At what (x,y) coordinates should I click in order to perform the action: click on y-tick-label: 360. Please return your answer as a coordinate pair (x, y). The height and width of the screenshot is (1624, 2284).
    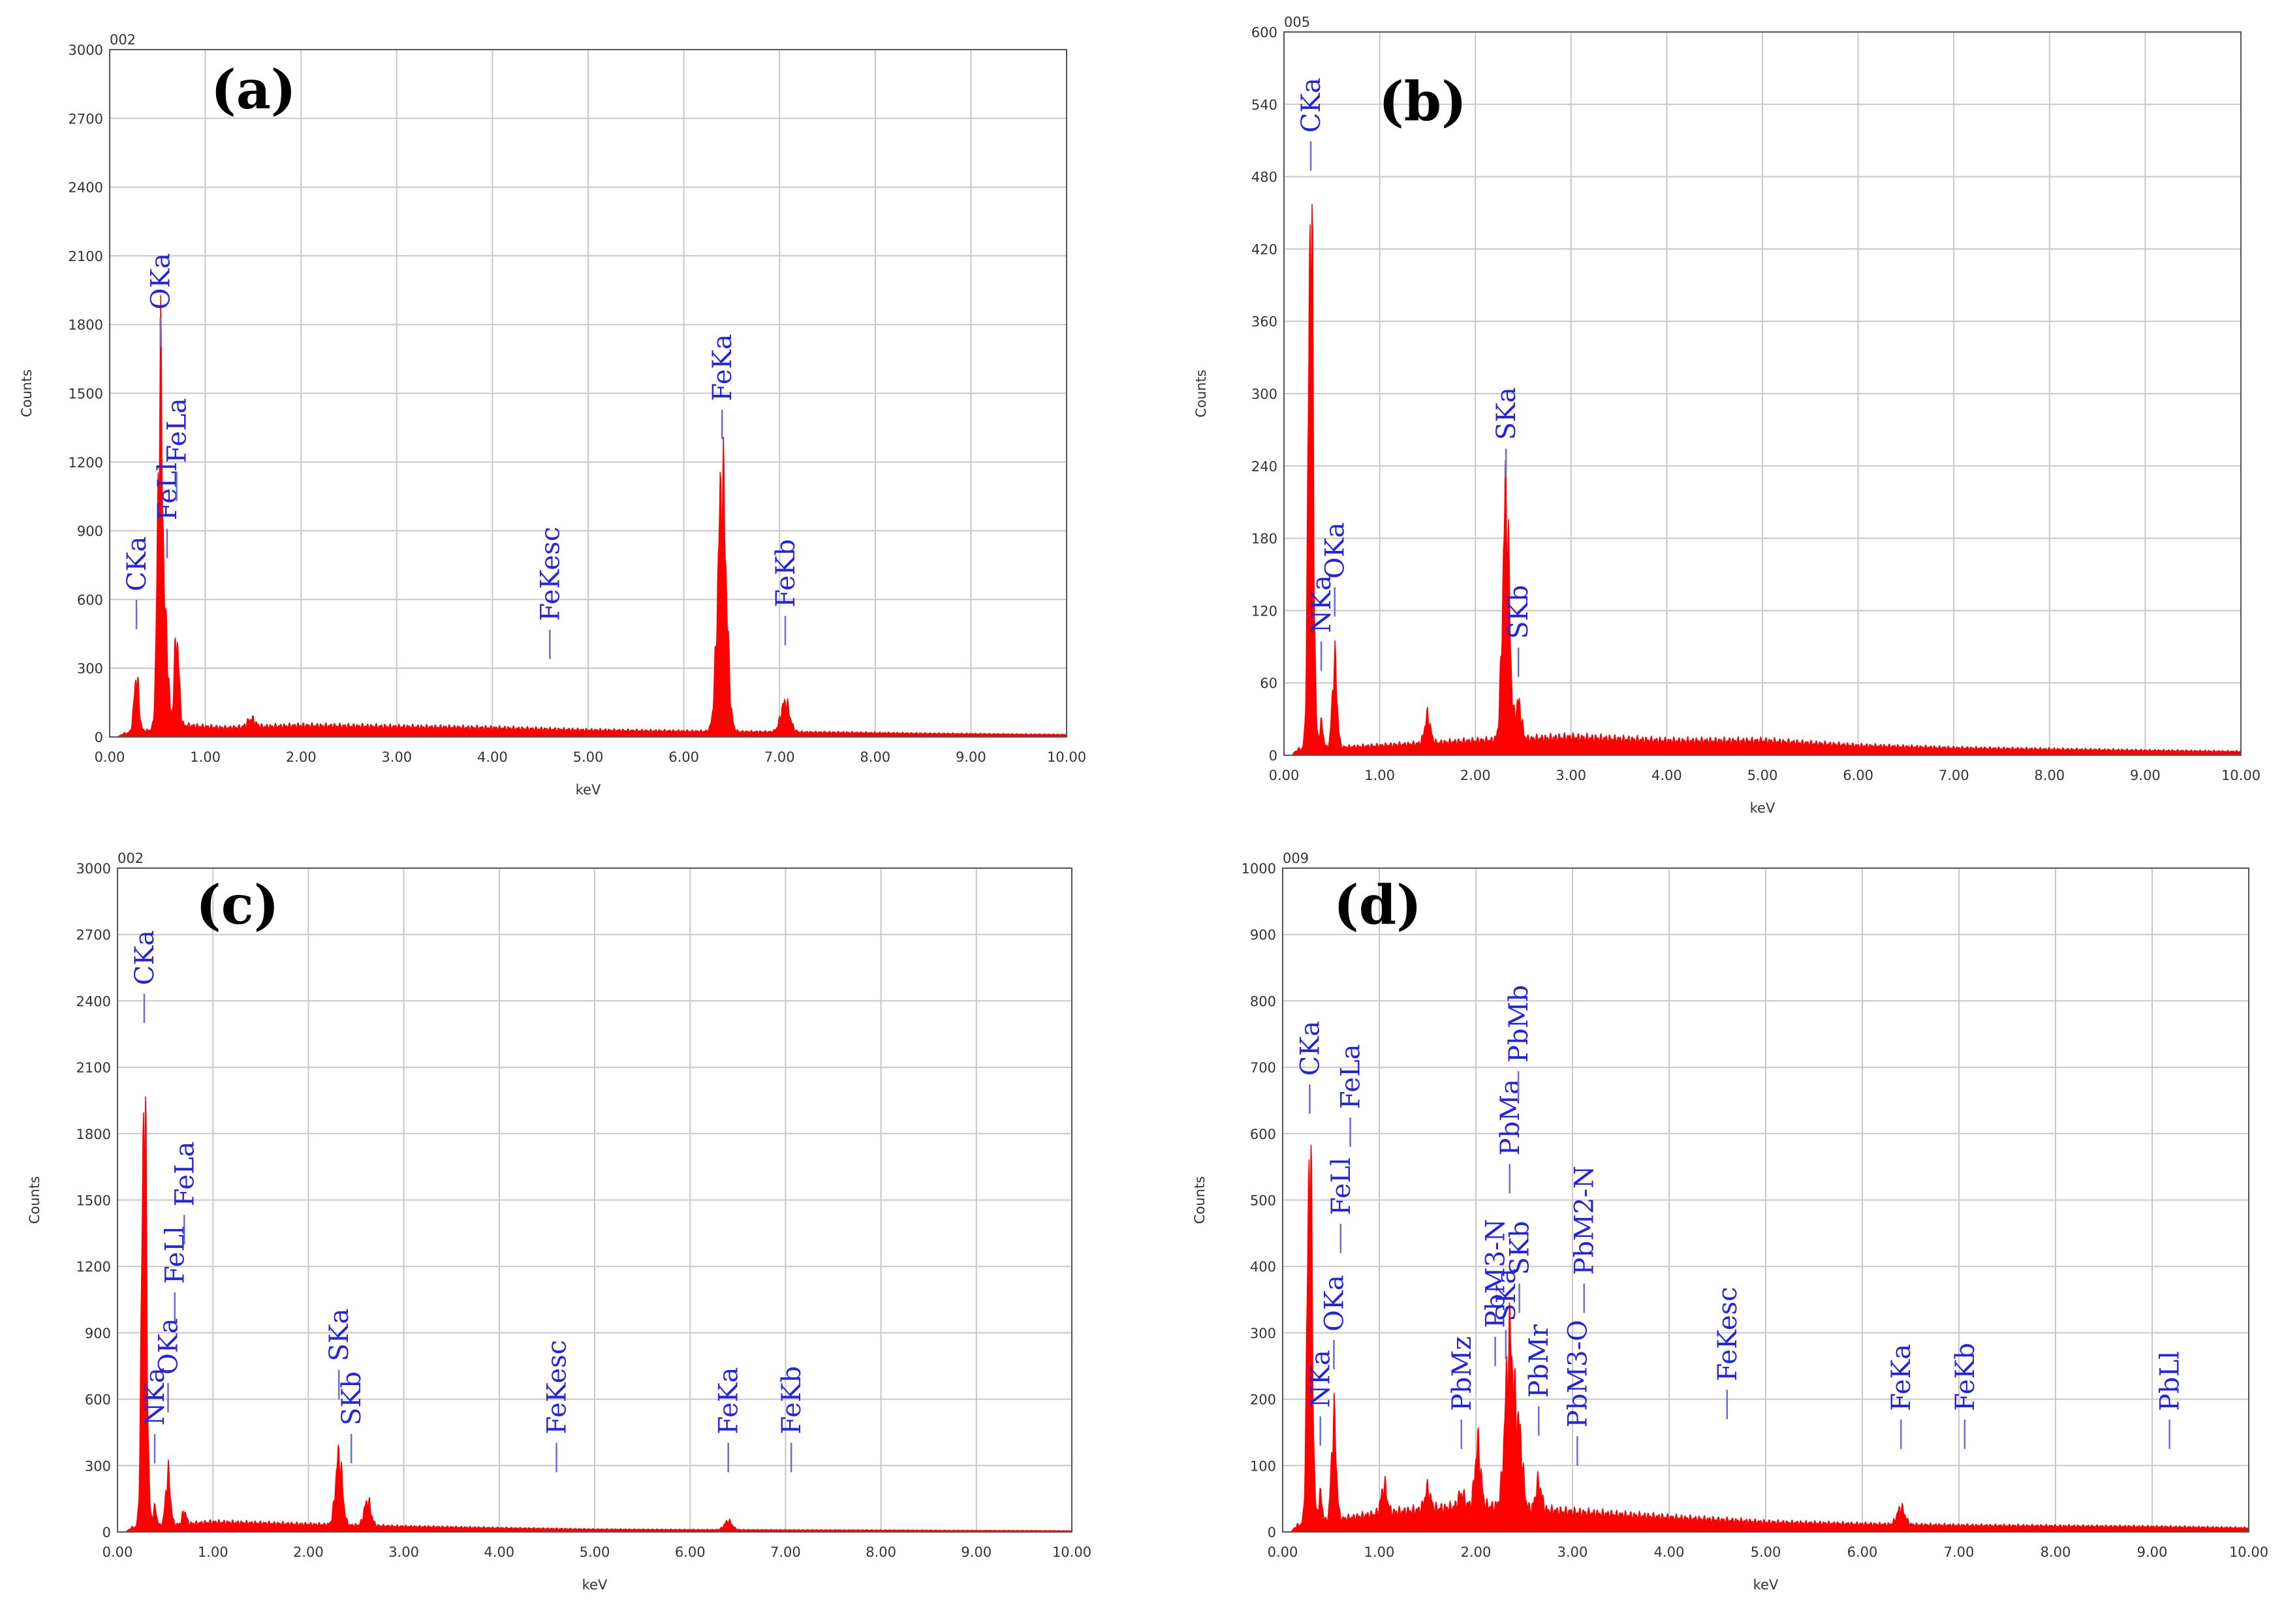
    Looking at the image, I should click on (1264, 322).